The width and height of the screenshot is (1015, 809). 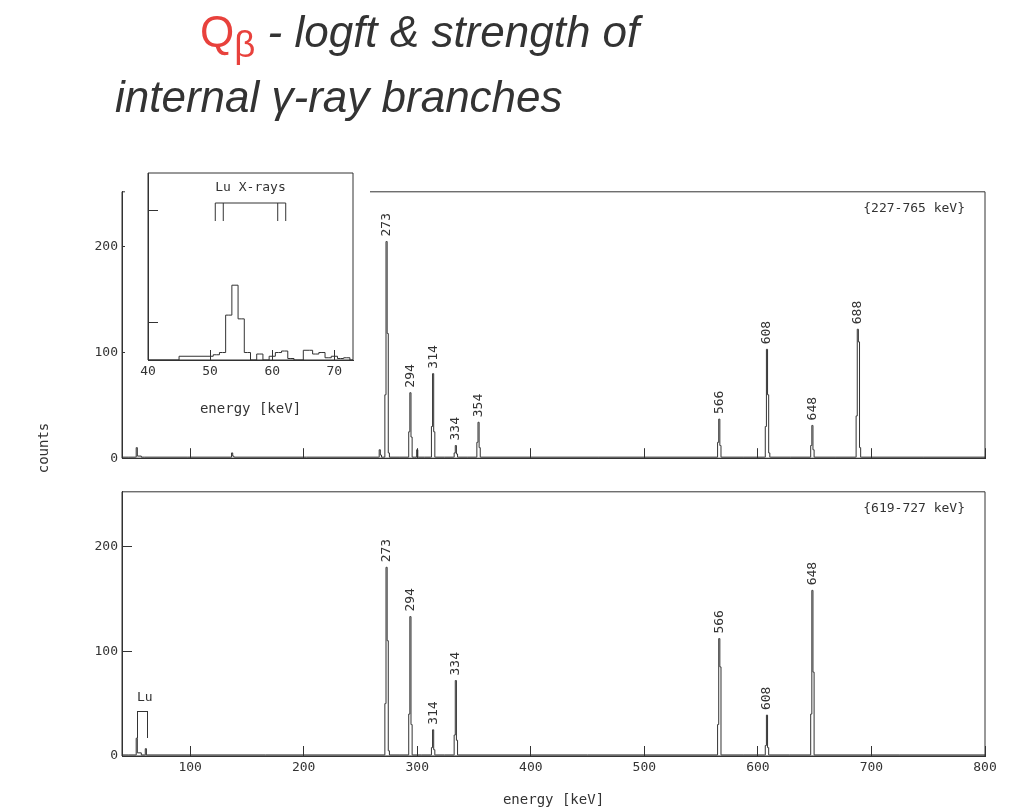 I want to click on annotation: {619-727 keV}, so click(x=914, y=507).